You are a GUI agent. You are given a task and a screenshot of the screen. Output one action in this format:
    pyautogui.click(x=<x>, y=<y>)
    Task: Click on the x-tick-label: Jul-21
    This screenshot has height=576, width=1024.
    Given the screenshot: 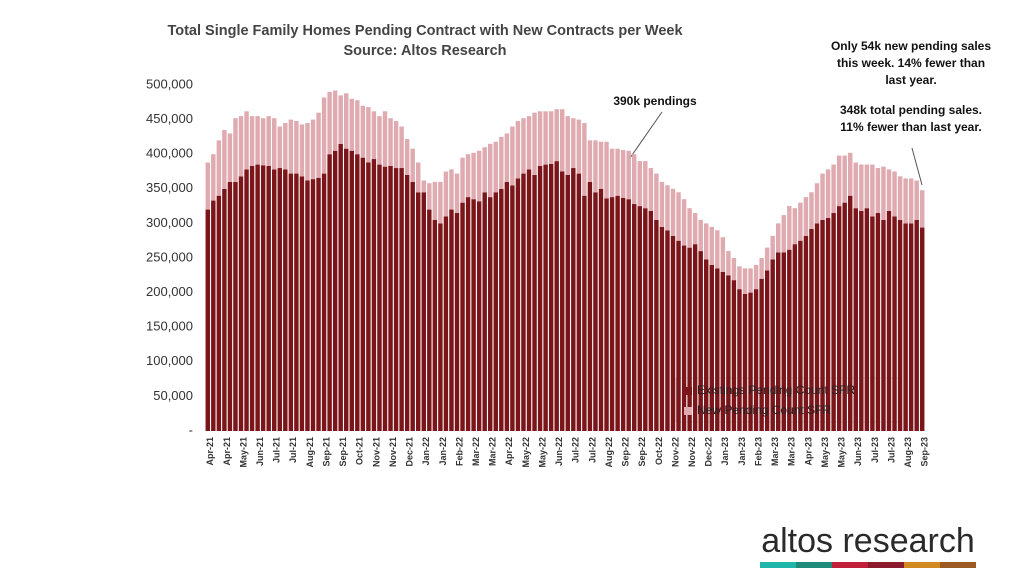 What is the action you would take?
    pyautogui.click(x=293, y=450)
    